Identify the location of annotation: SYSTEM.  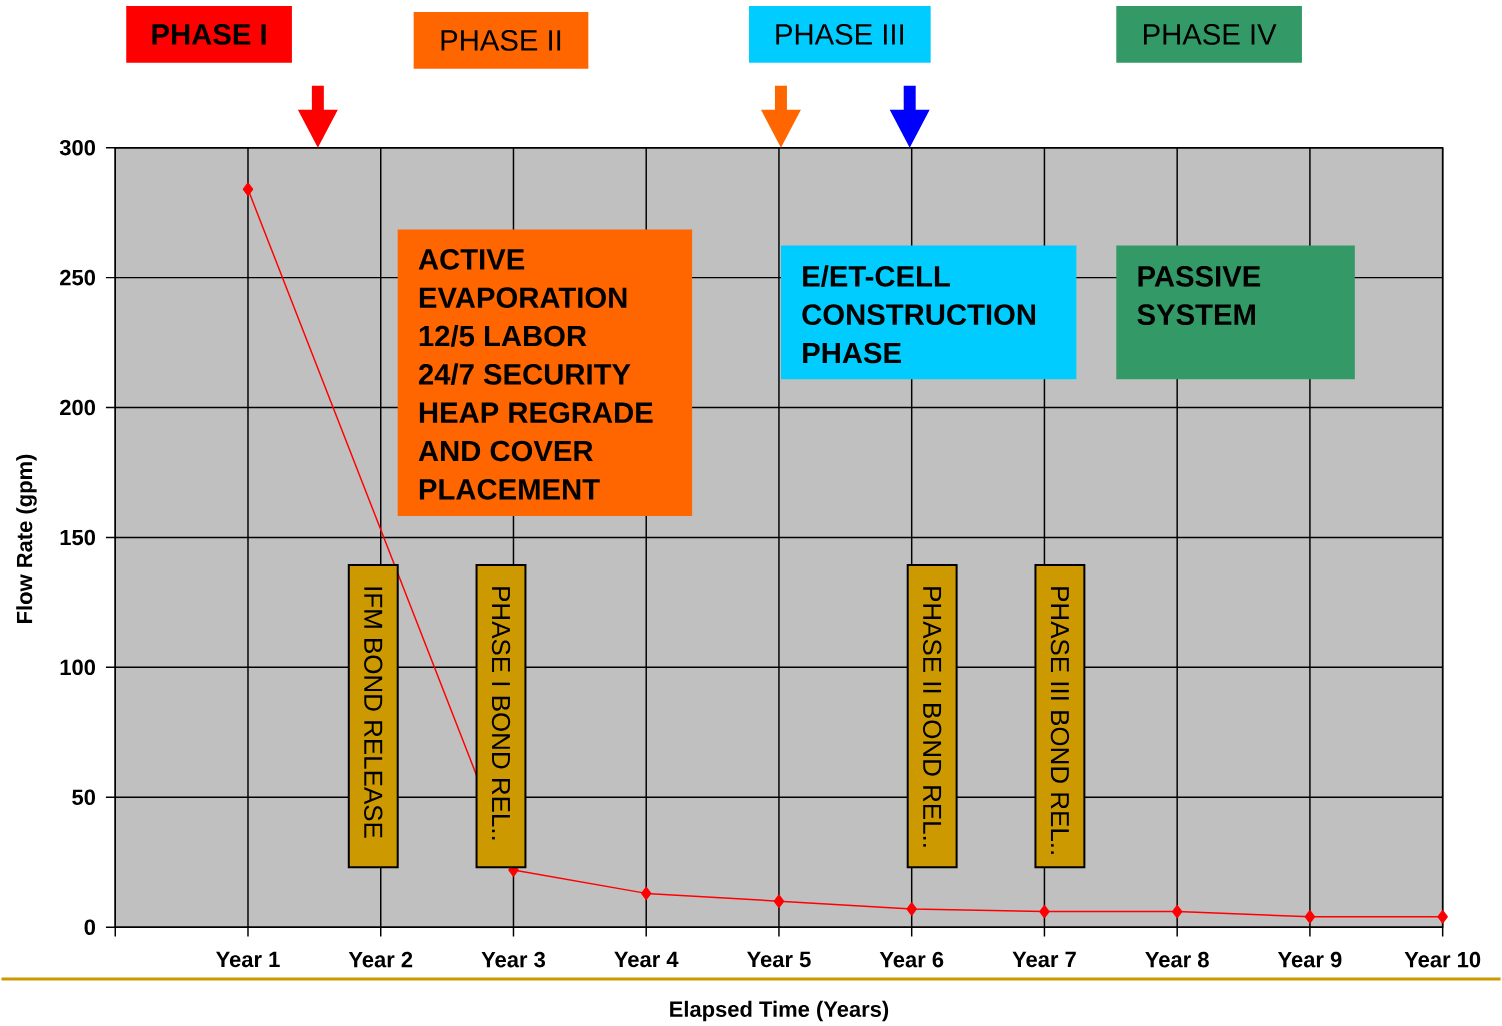
(1196, 315).